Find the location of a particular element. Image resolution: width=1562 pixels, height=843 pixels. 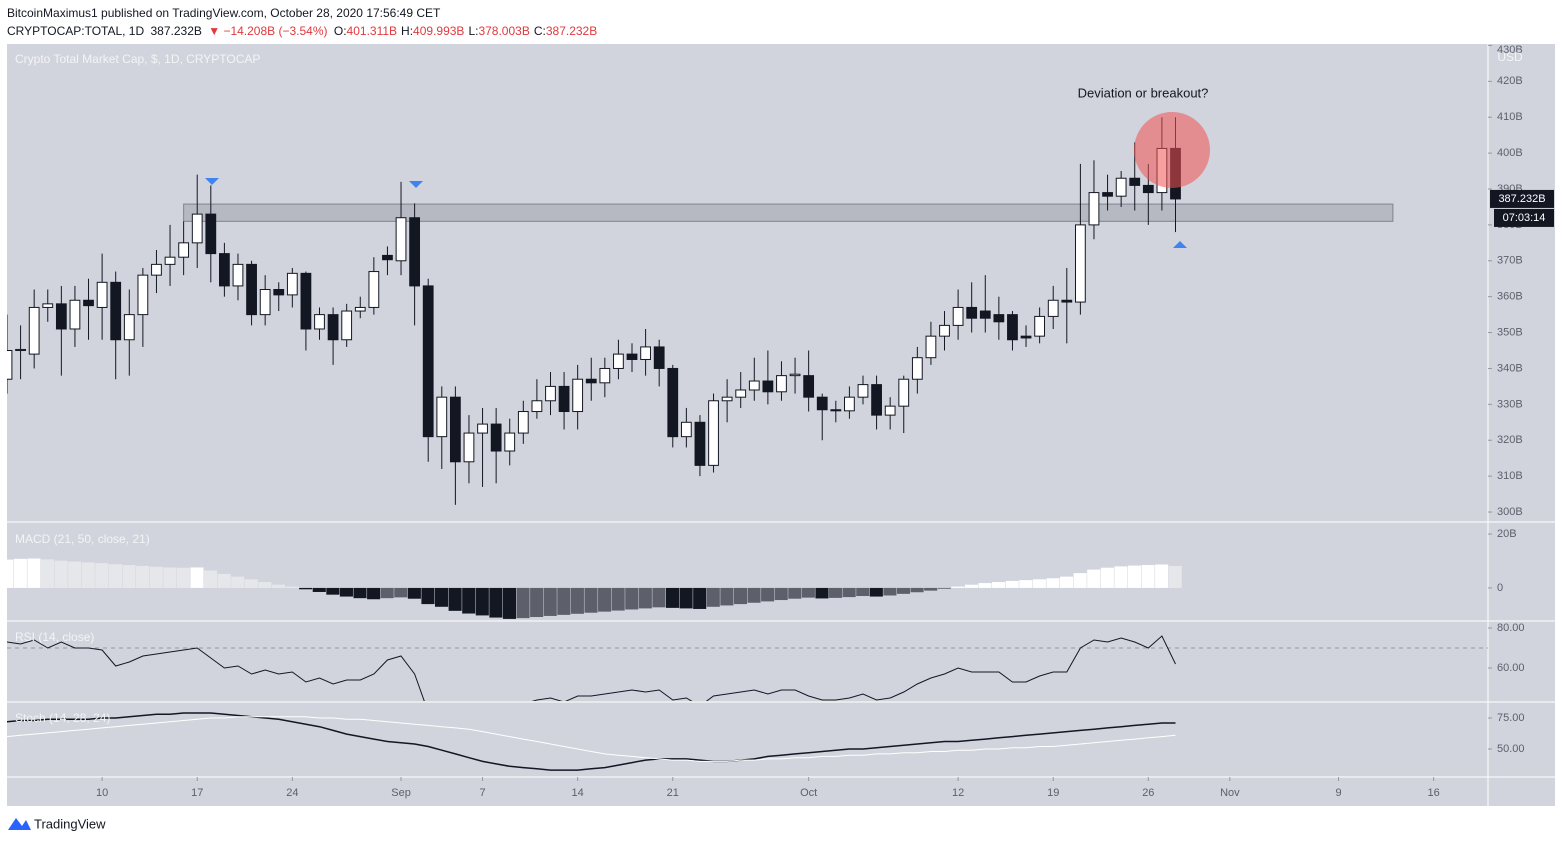

brand: TradingView is located at coordinates (70, 823).